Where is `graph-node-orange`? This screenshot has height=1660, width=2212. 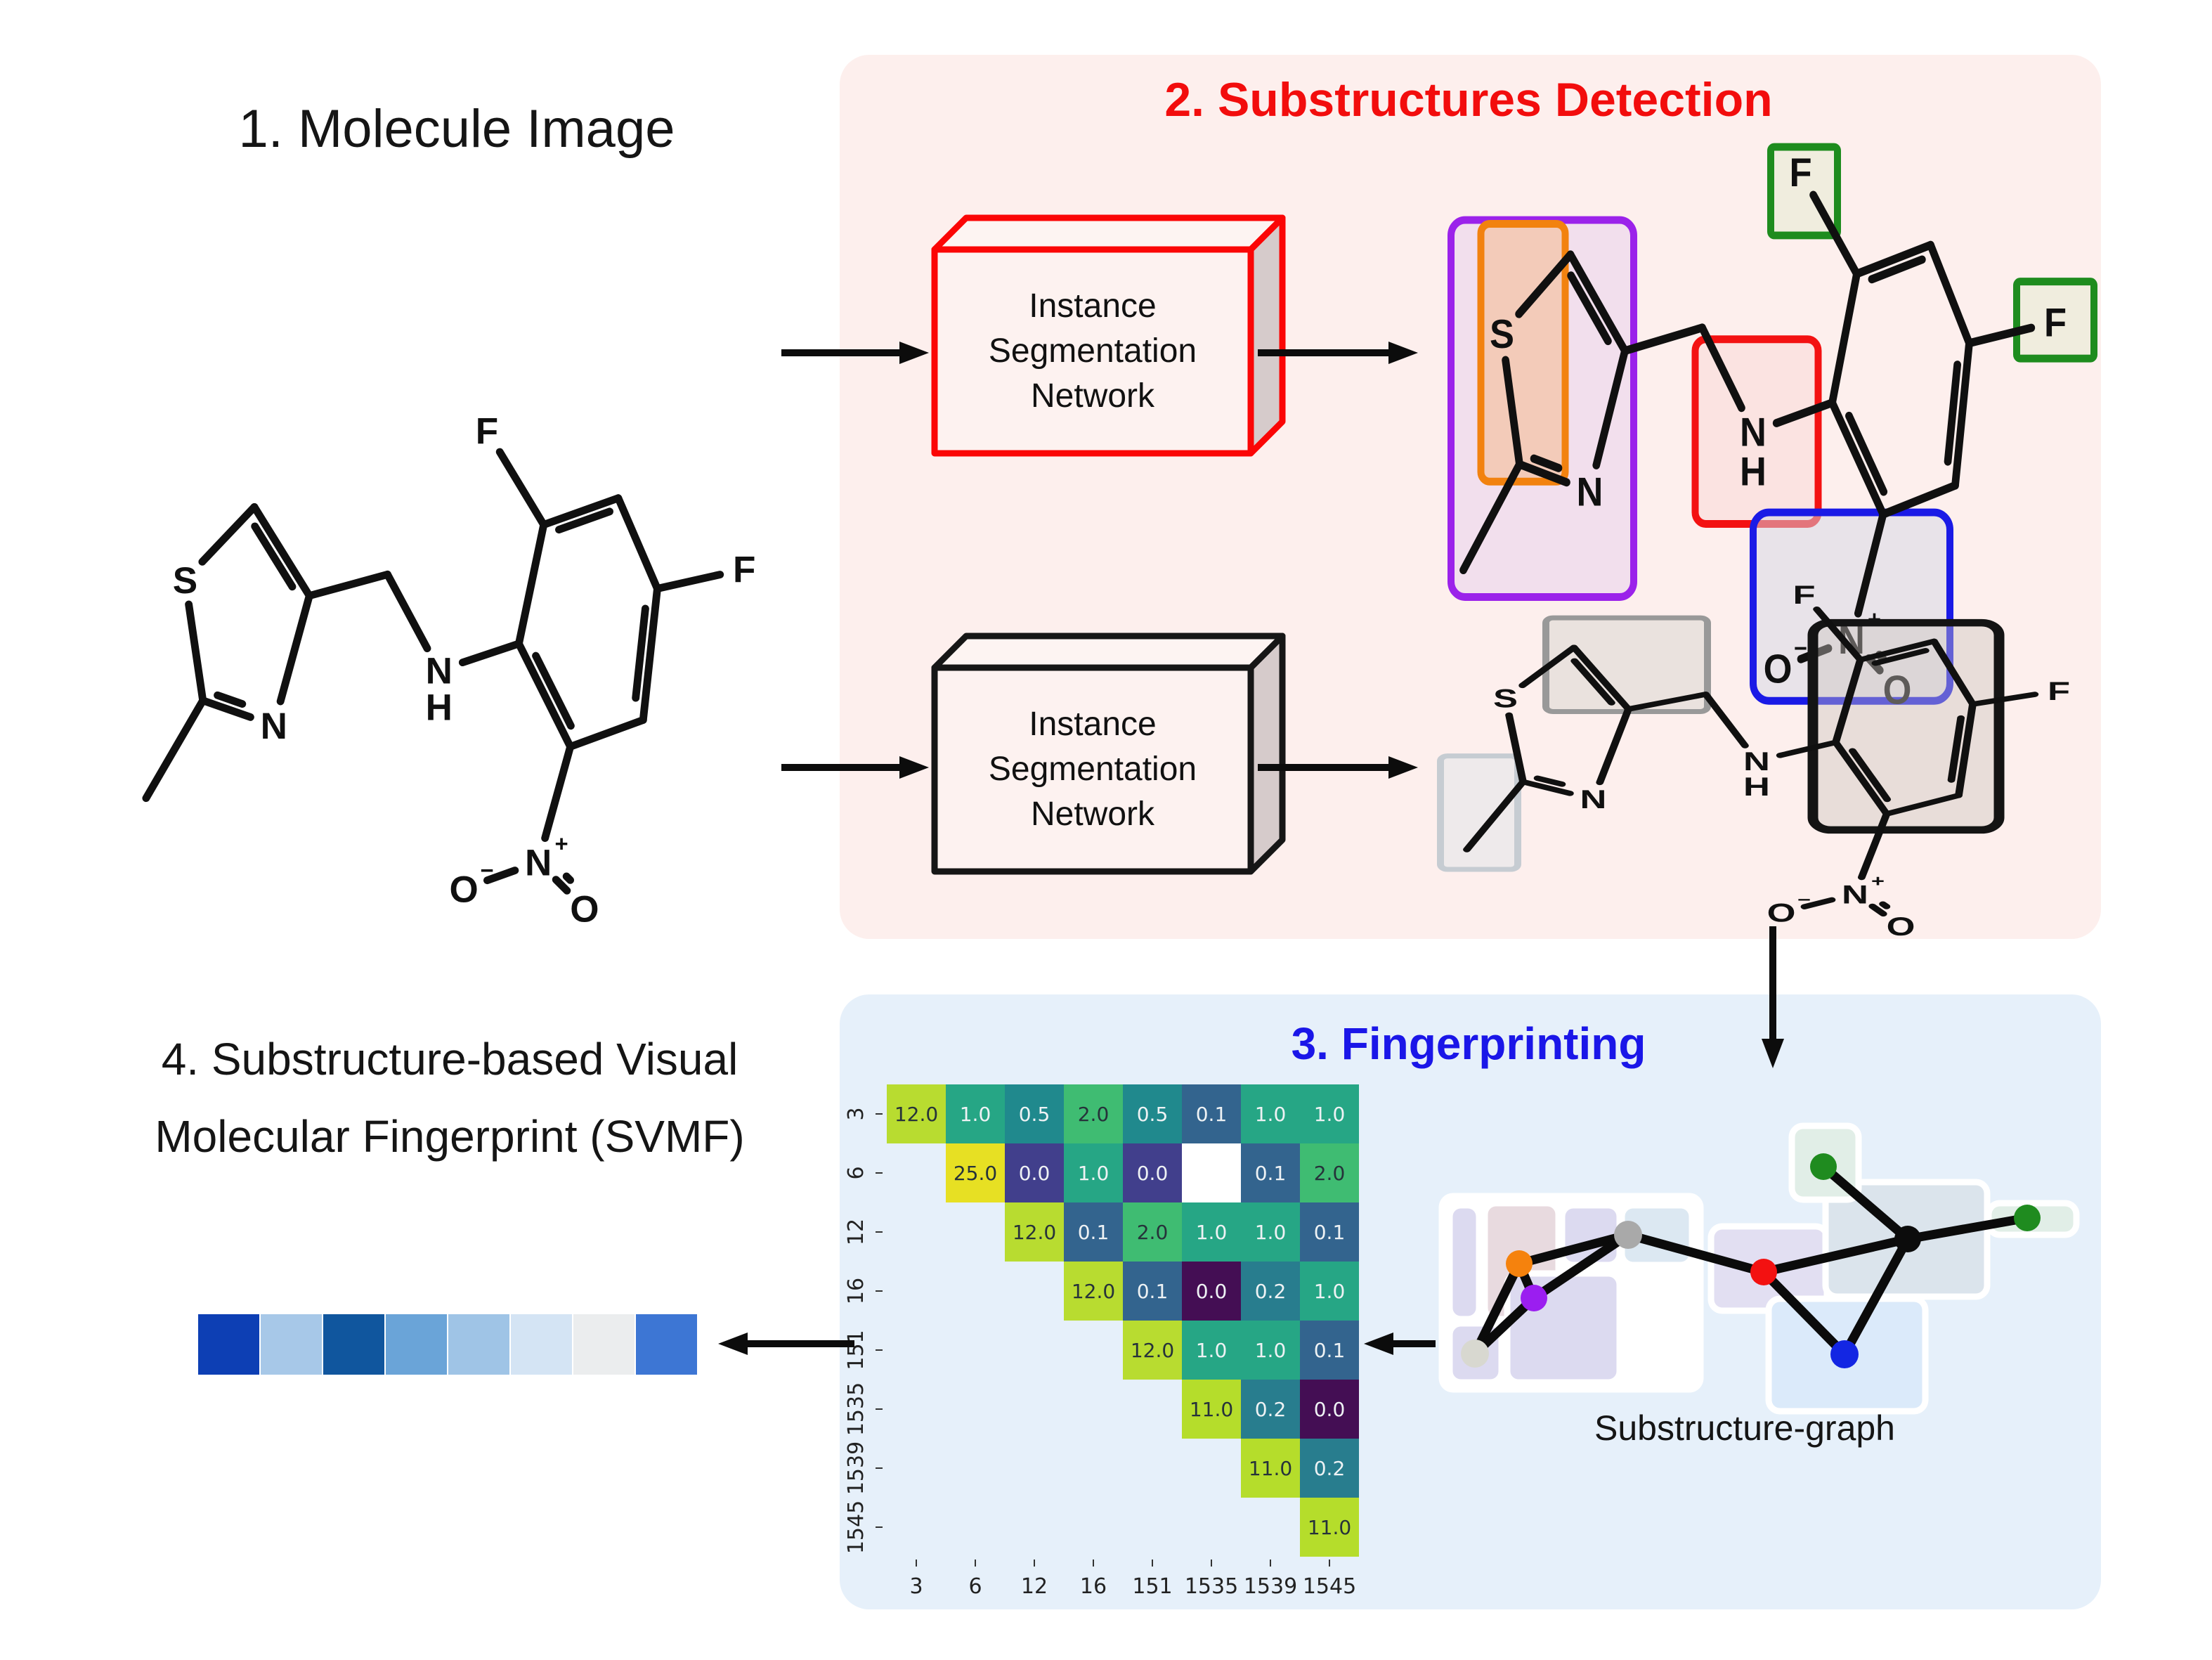
graph-node-orange is located at coordinates (1519, 1263).